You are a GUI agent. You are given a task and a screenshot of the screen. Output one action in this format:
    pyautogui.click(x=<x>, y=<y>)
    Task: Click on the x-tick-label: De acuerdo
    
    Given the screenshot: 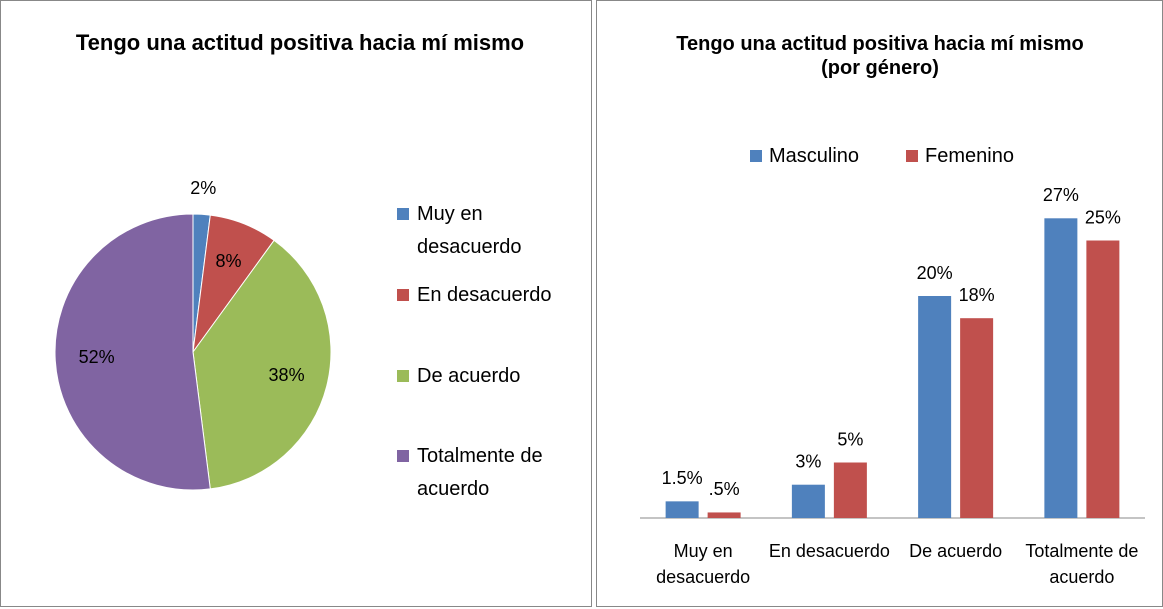 What is the action you would take?
    pyautogui.click(x=956, y=551)
    